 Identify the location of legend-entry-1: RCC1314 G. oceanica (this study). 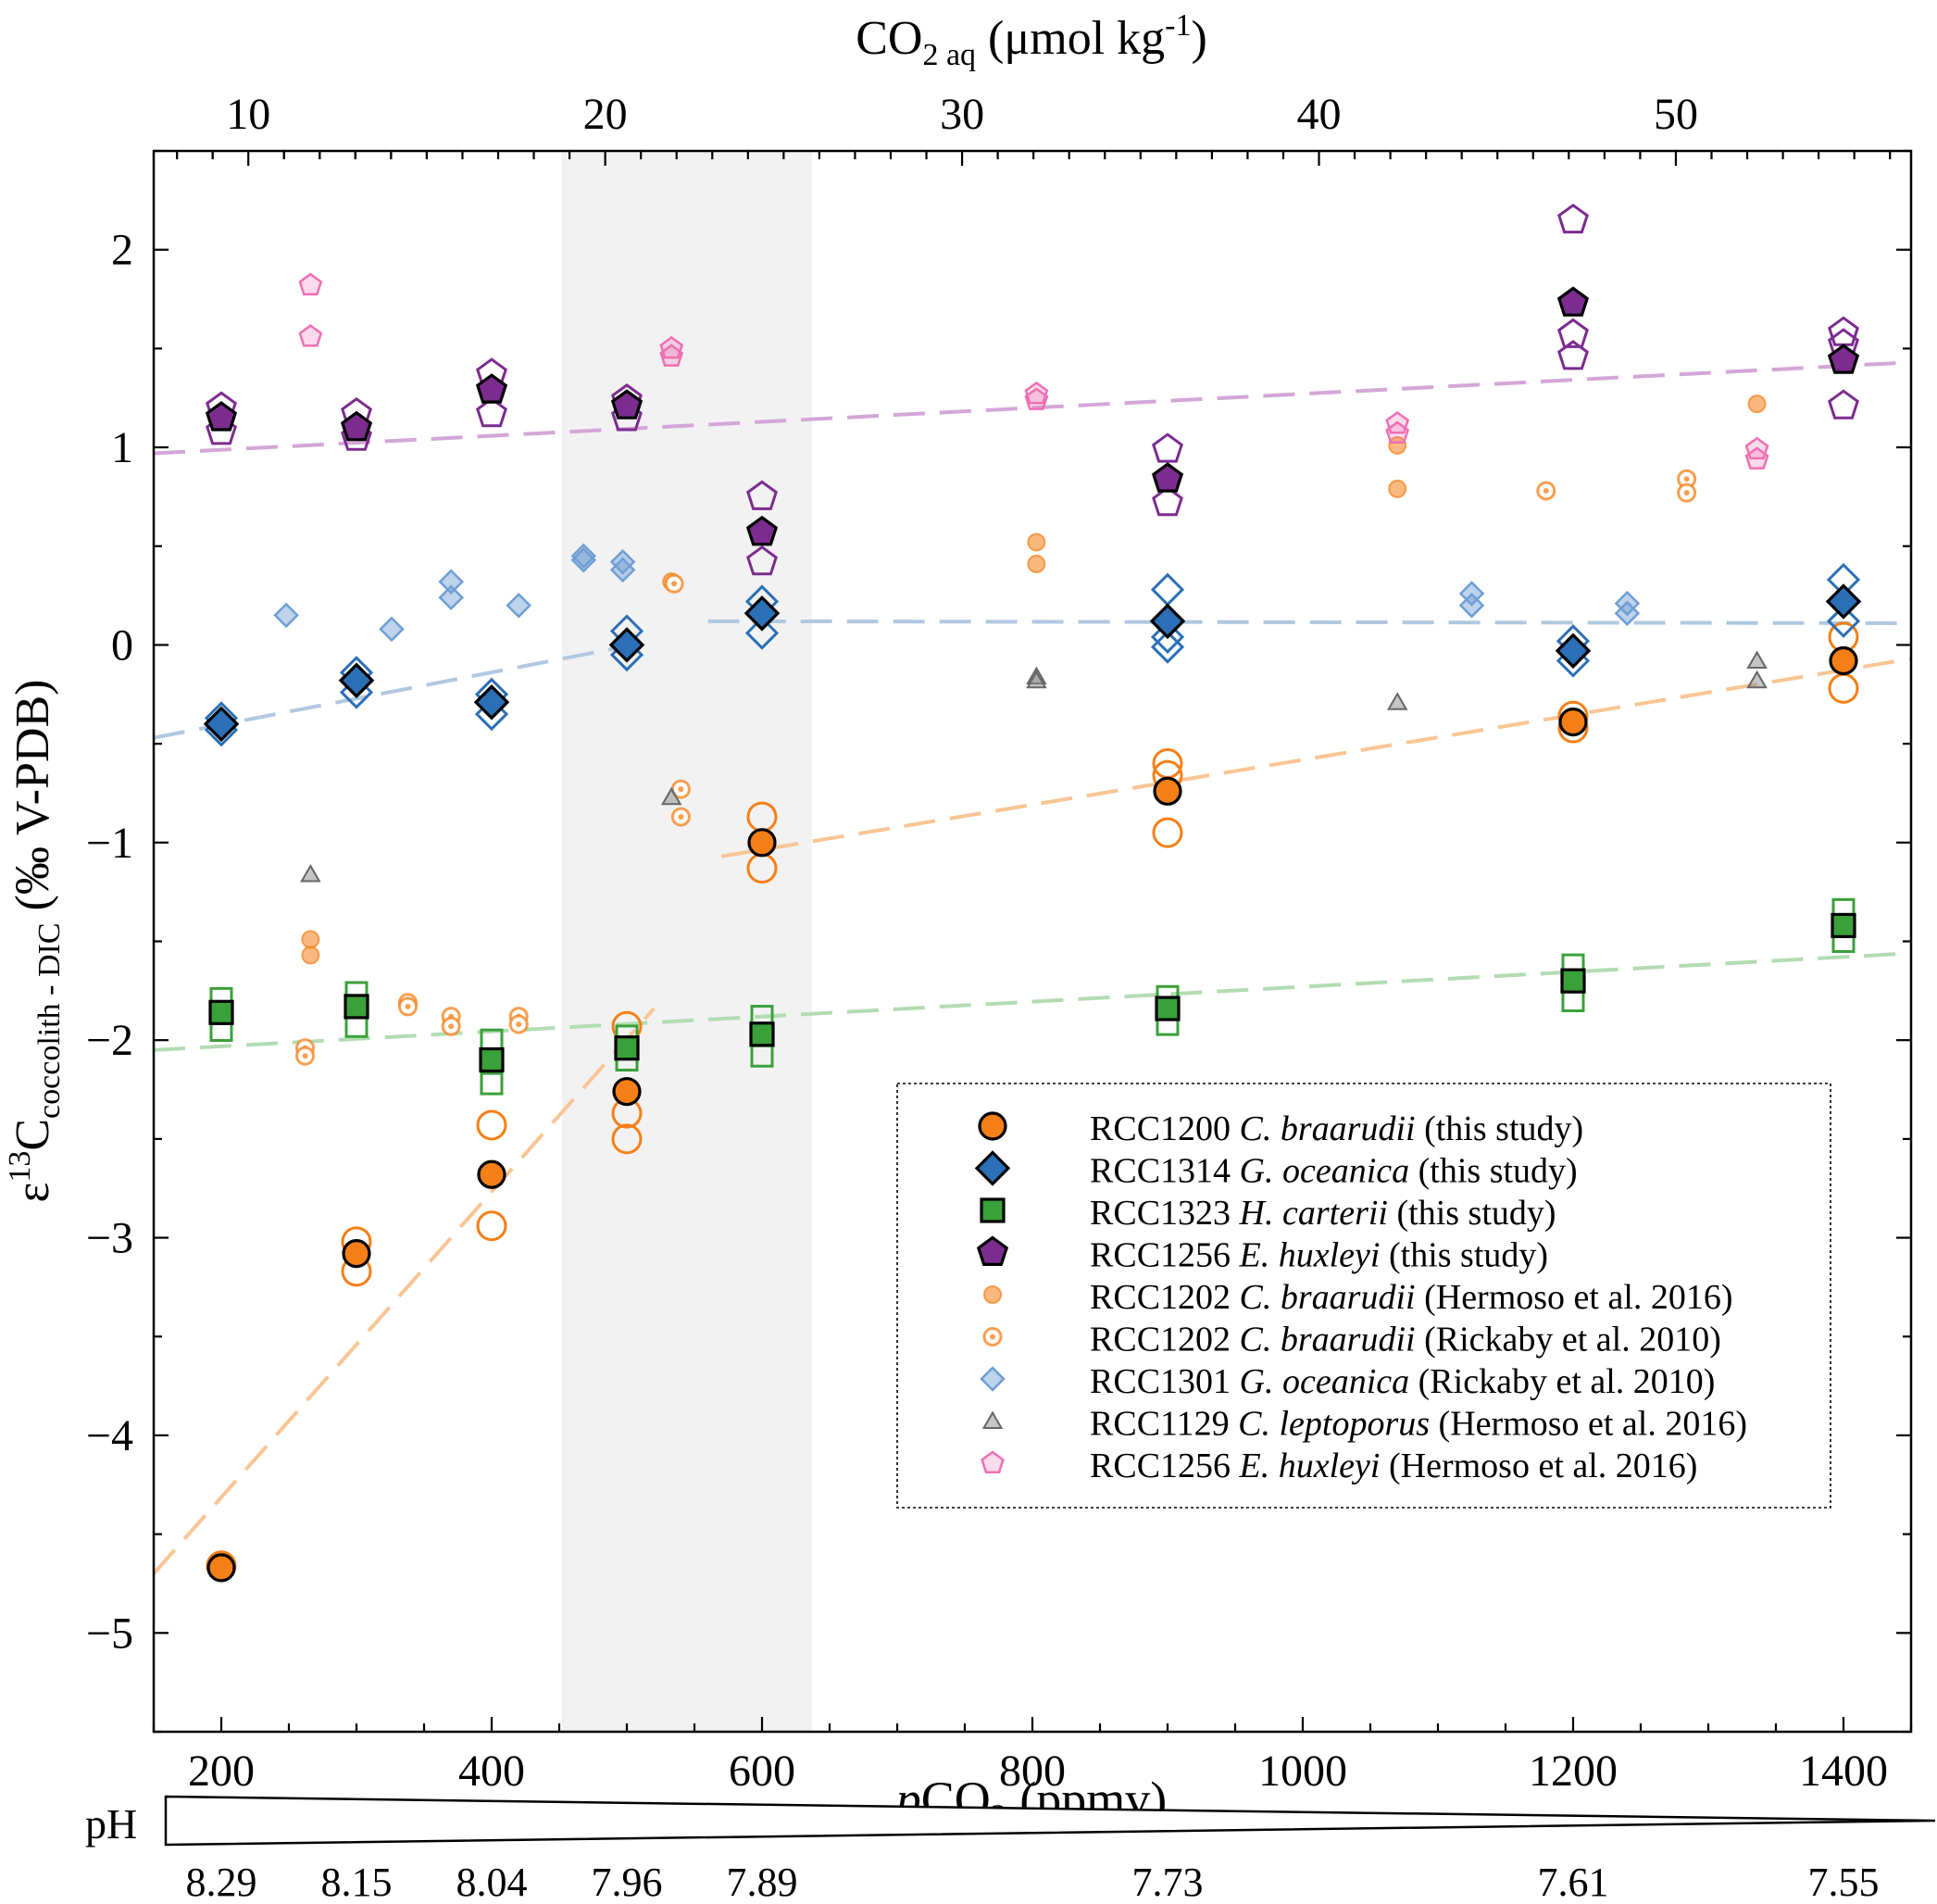
(1334, 1171).